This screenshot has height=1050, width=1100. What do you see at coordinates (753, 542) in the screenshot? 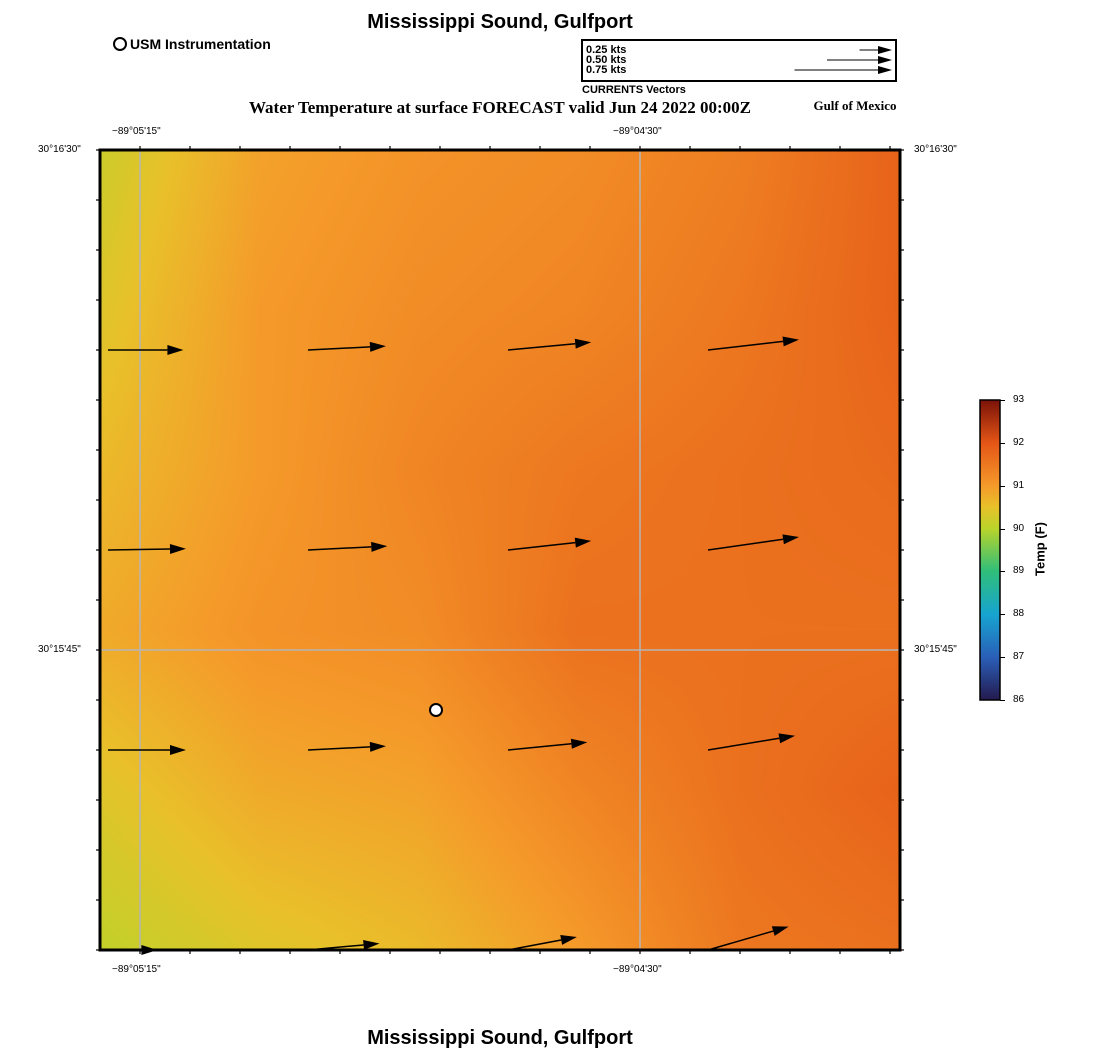
I see `current-vector-r2-c3` at bounding box center [753, 542].